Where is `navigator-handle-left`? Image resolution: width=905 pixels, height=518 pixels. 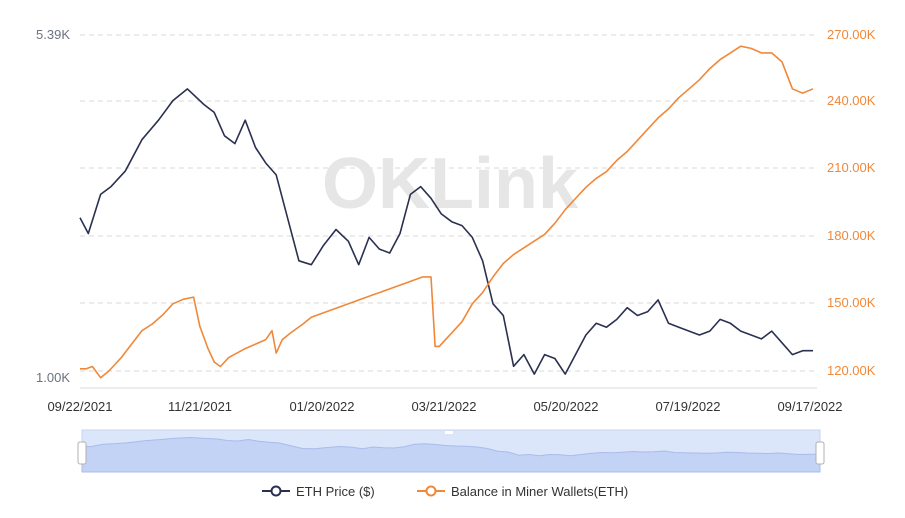 navigator-handle-left is located at coordinates (82, 453).